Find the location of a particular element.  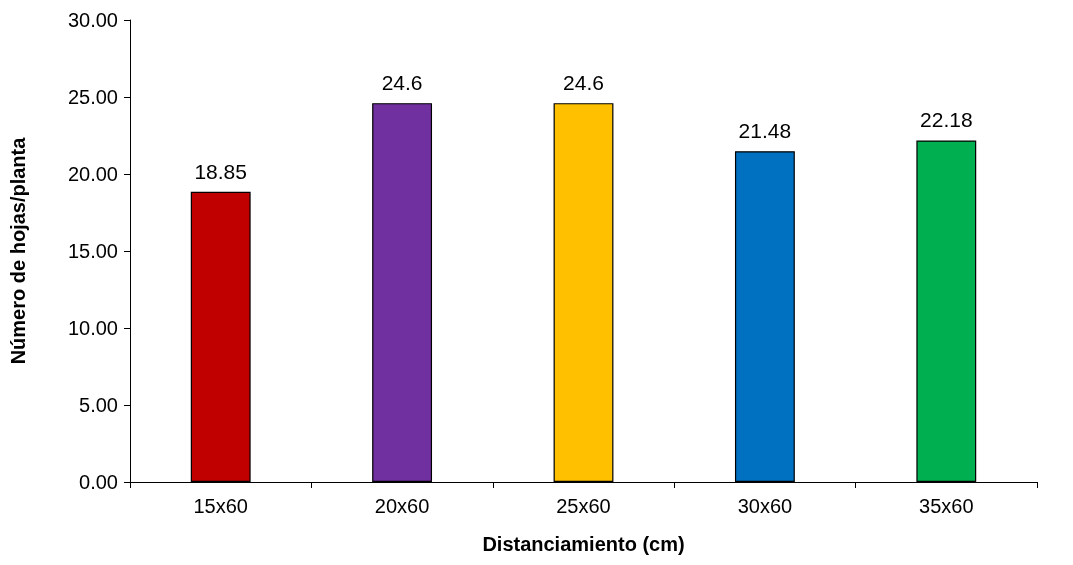

y-tick-label: 5.00 is located at coordinates (98, 405).